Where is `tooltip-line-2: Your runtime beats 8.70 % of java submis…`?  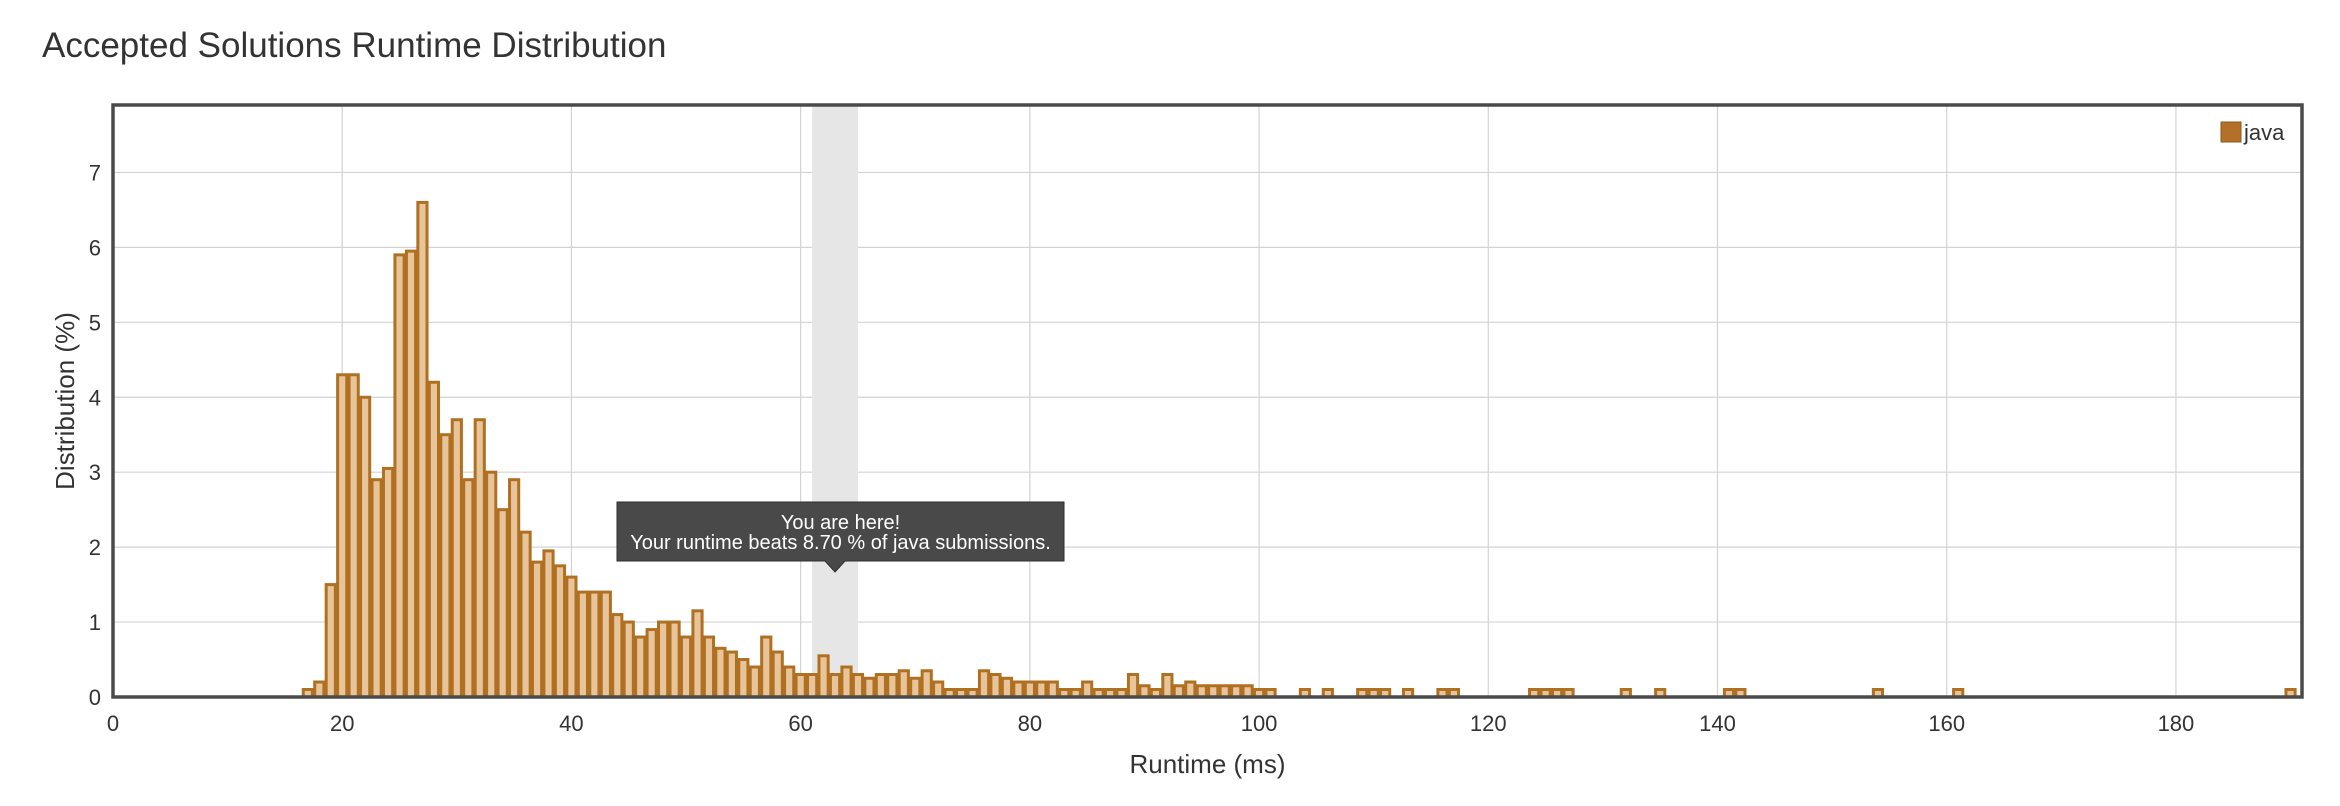 tooltip-line-2: Your runtime beats 8.70 % of java submis… is located at coordinates (840, 543).